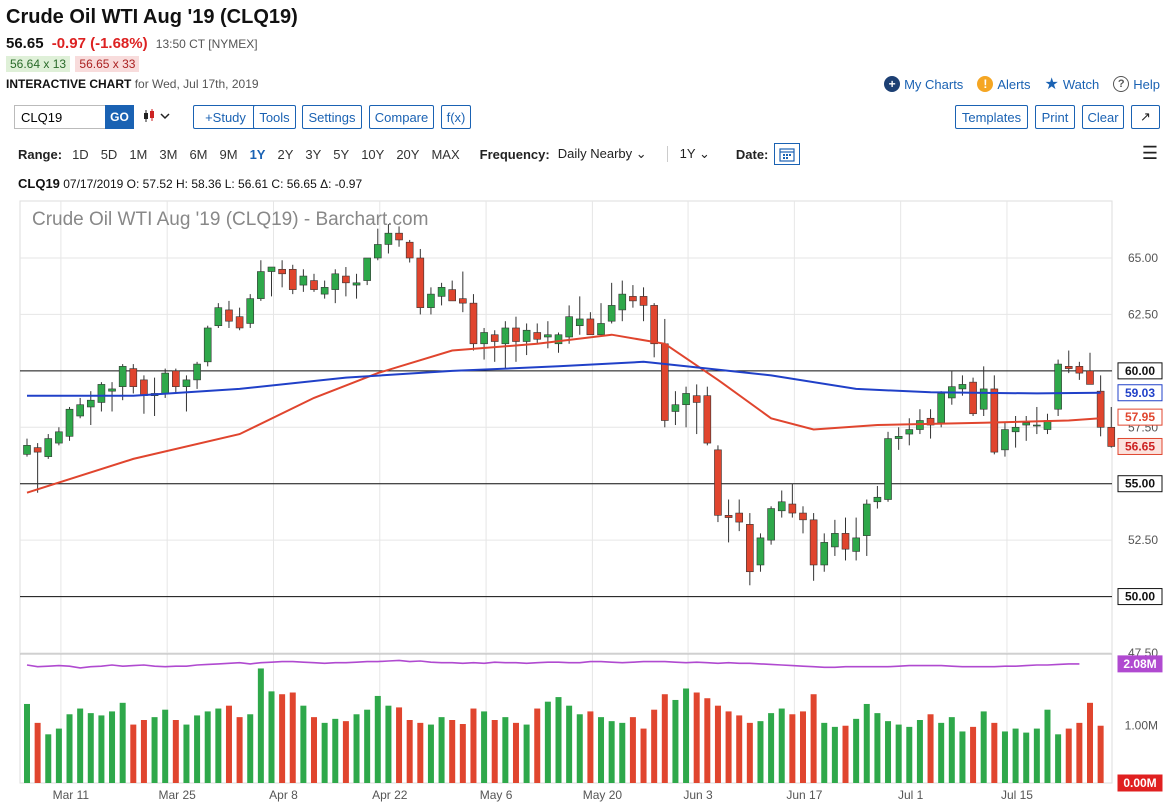  What do you see at coordinates (1140, 393) in the screenshot?
I see `price-tag-label: 59.03` at bounding box center [1140, 393].